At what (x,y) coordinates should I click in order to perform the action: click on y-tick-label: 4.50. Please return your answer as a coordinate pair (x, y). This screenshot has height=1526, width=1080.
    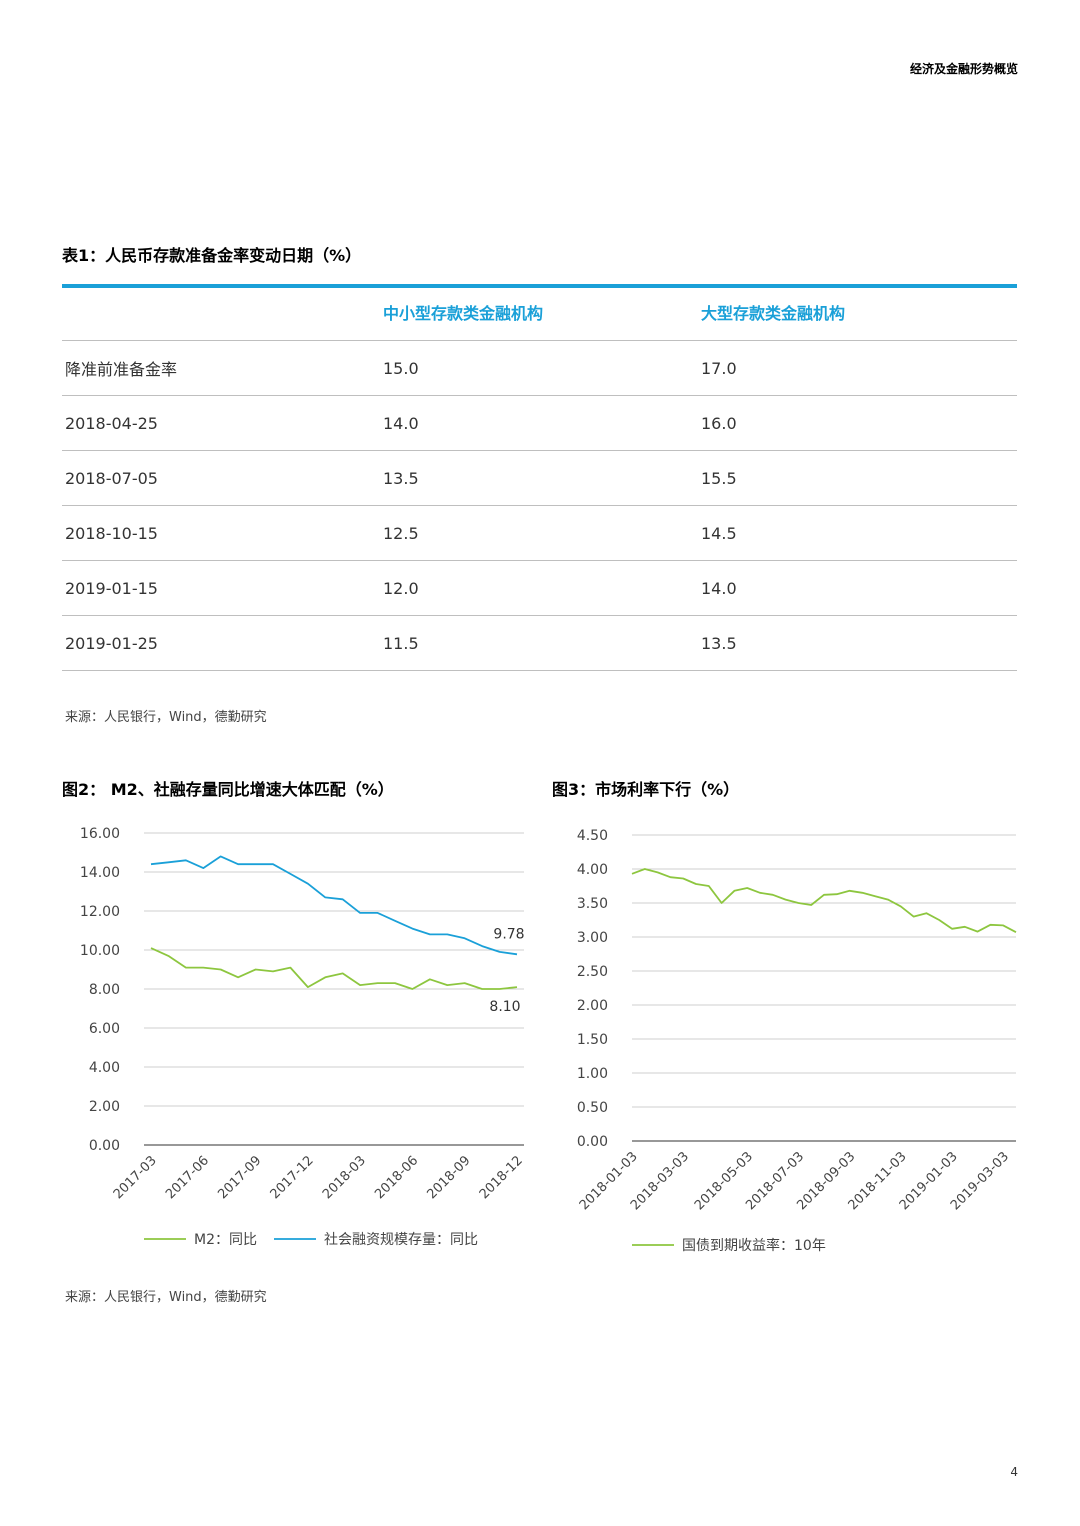
    Looking at the image, I should click on (592, 836).